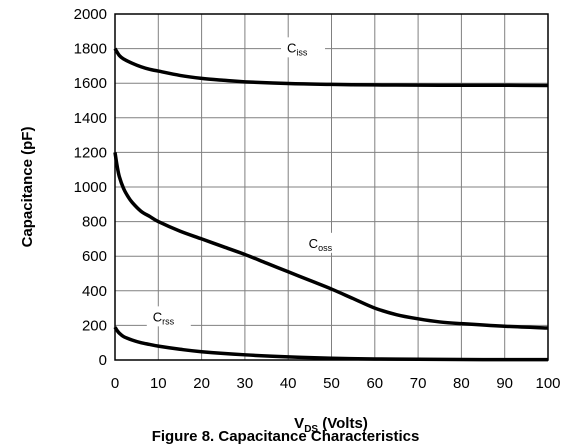 The width and height of the screenshot is (571, 445). Describe the element at coordinates (245, 383) in the screenshot. I see `x-tick-label: 30` at that location.